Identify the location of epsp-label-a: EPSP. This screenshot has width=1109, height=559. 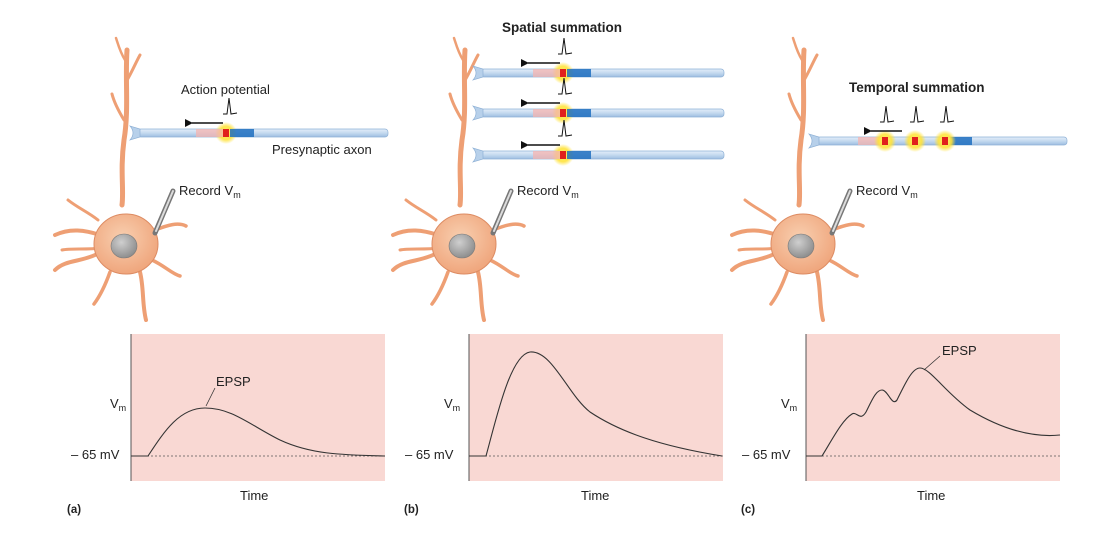
(233, 381).